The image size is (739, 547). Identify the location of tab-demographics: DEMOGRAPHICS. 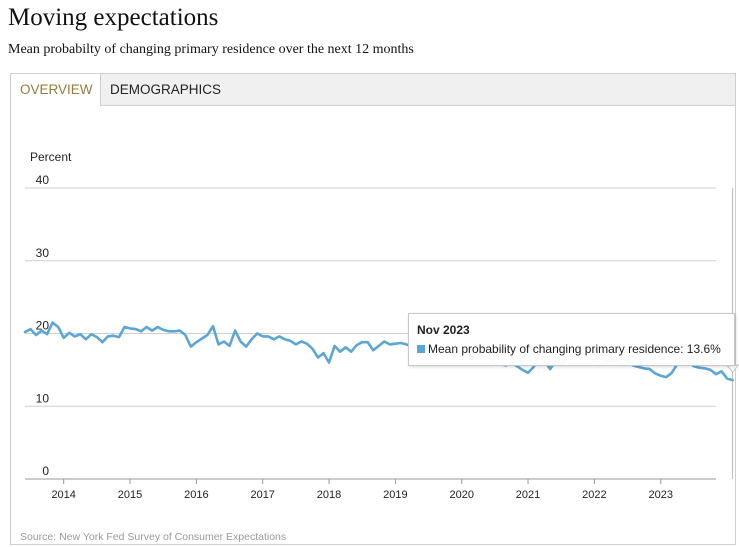
(166, 89).